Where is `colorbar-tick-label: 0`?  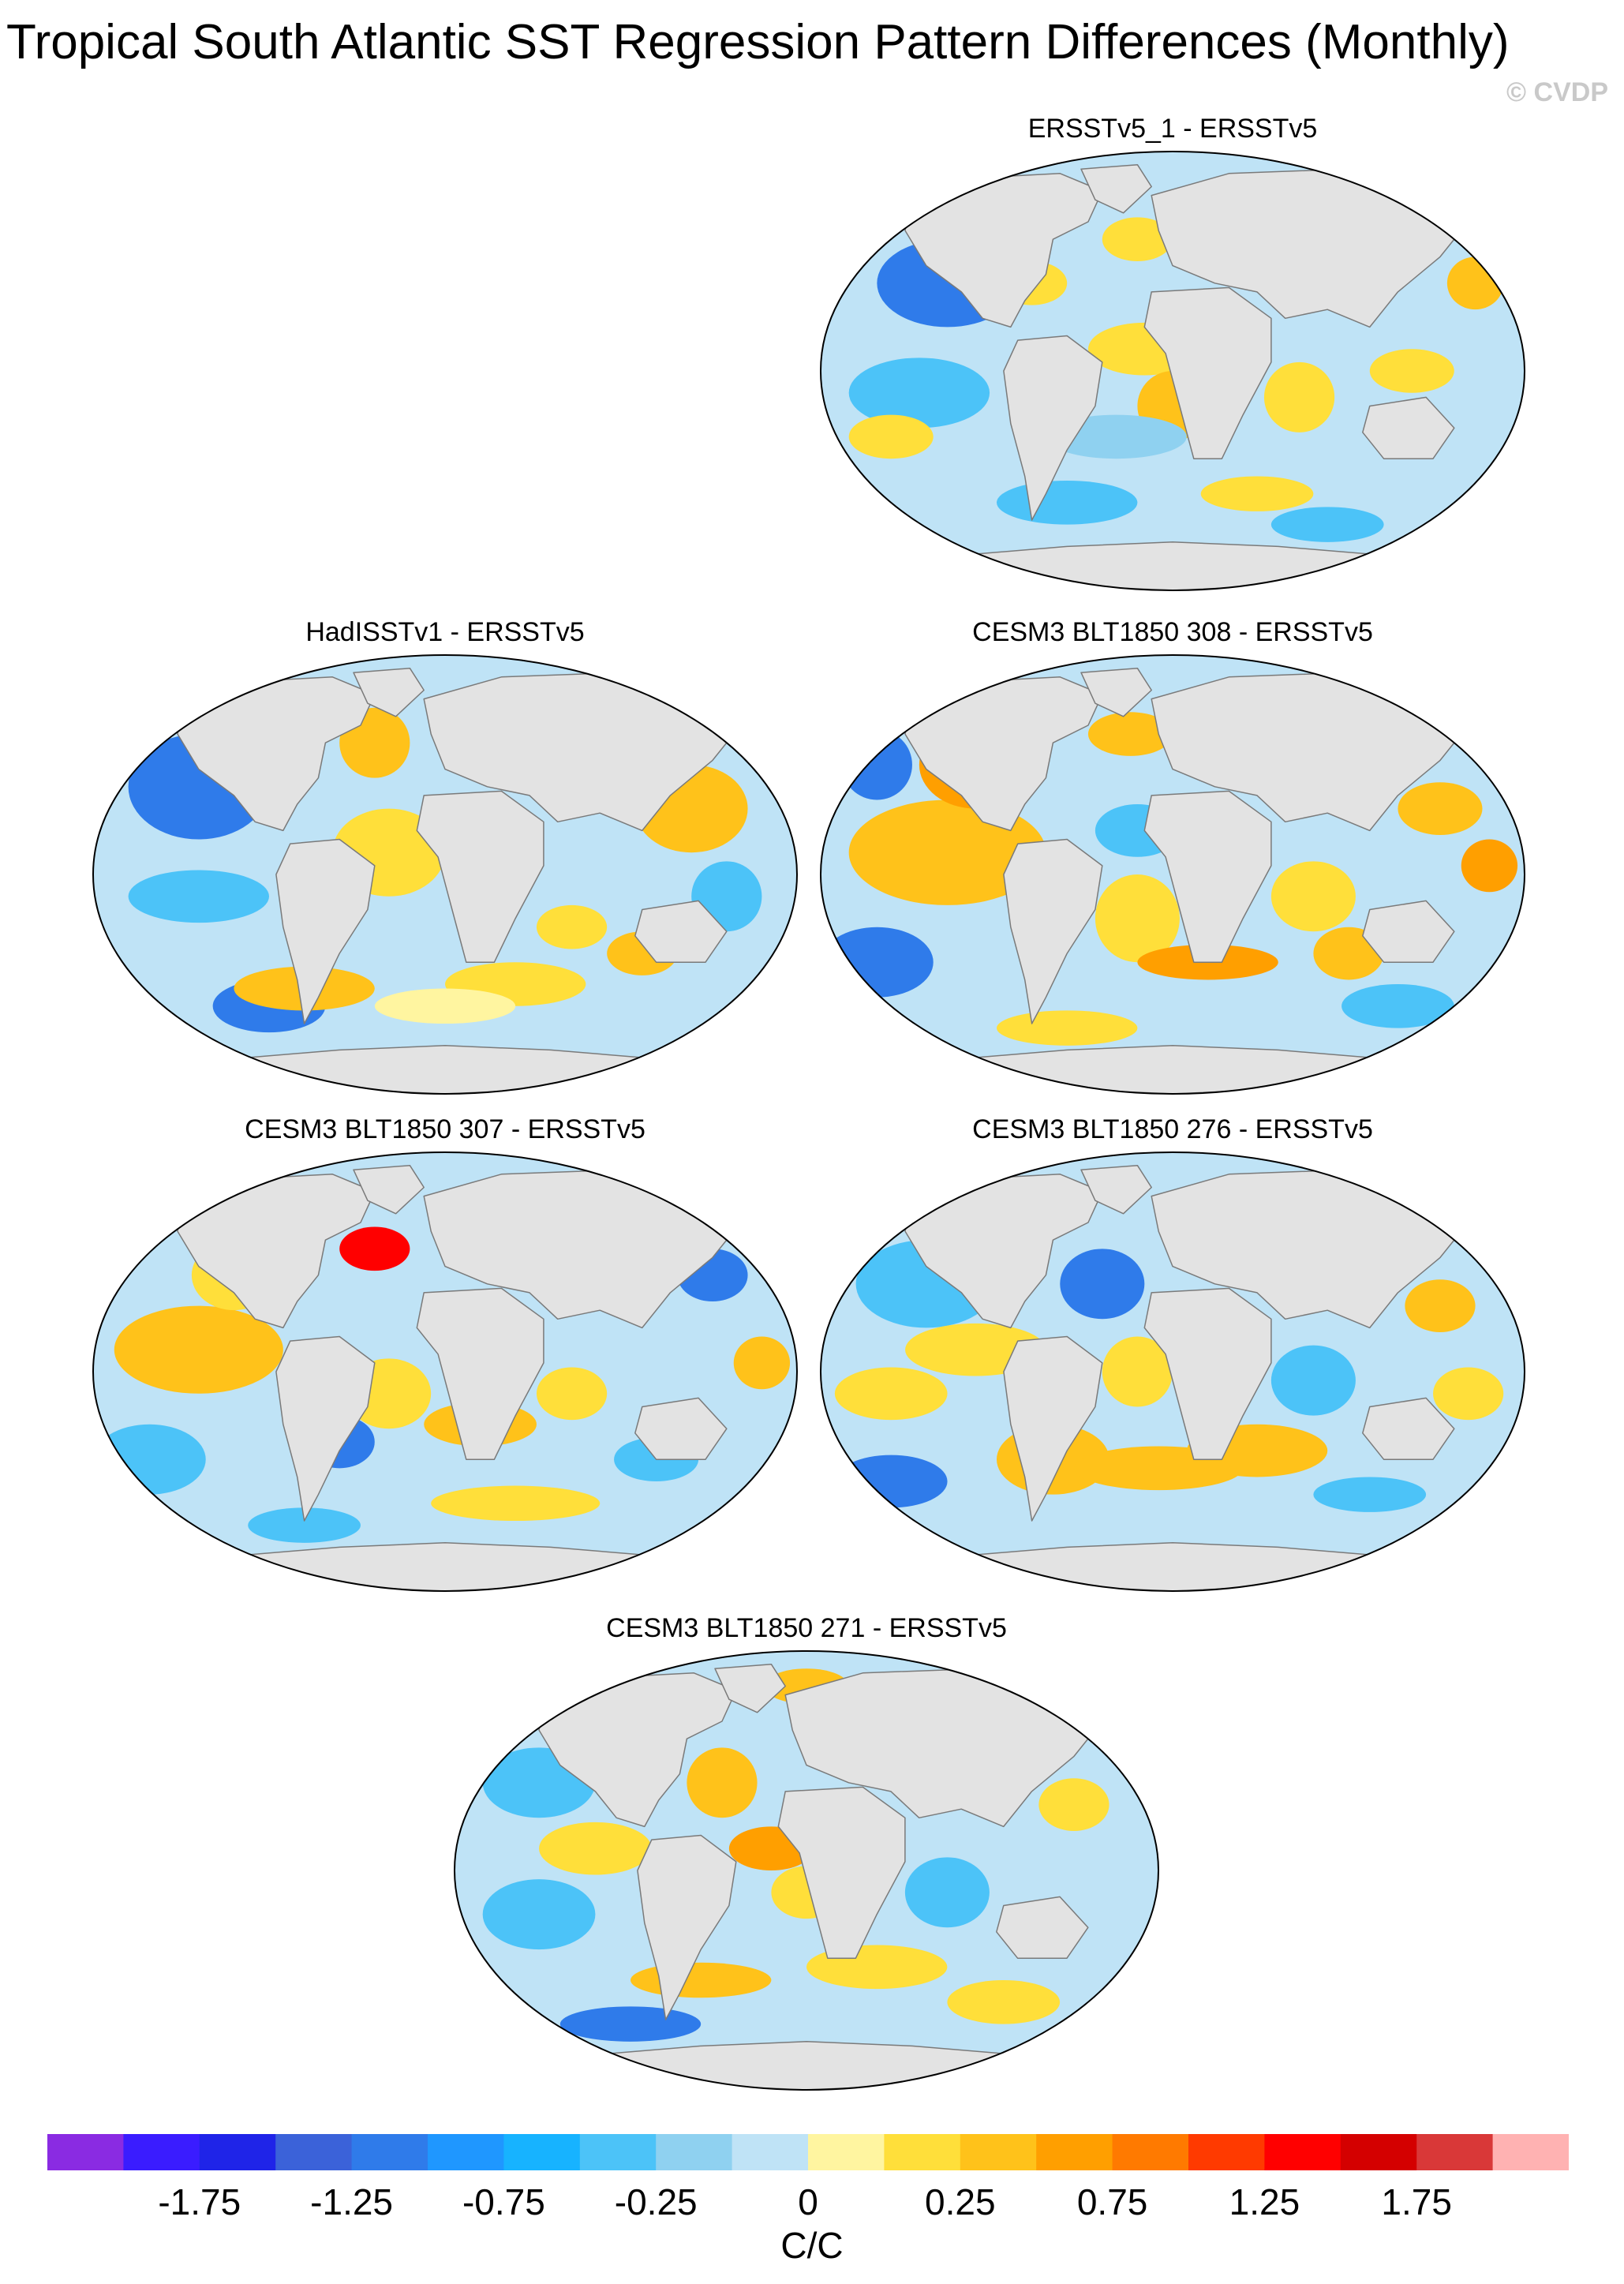 colorbar-tick-label: 0 is located at coordinates (808, 2201).